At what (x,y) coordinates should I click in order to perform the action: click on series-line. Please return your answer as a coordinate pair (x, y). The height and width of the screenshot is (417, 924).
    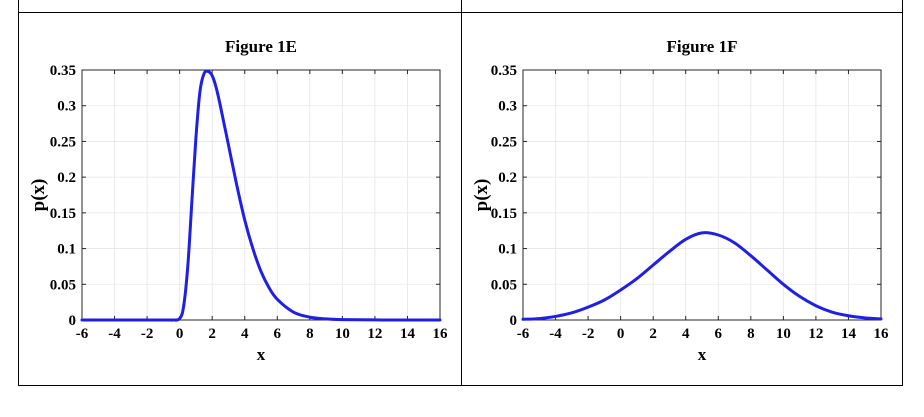
    Looking at the image, I should click on (702, 276).